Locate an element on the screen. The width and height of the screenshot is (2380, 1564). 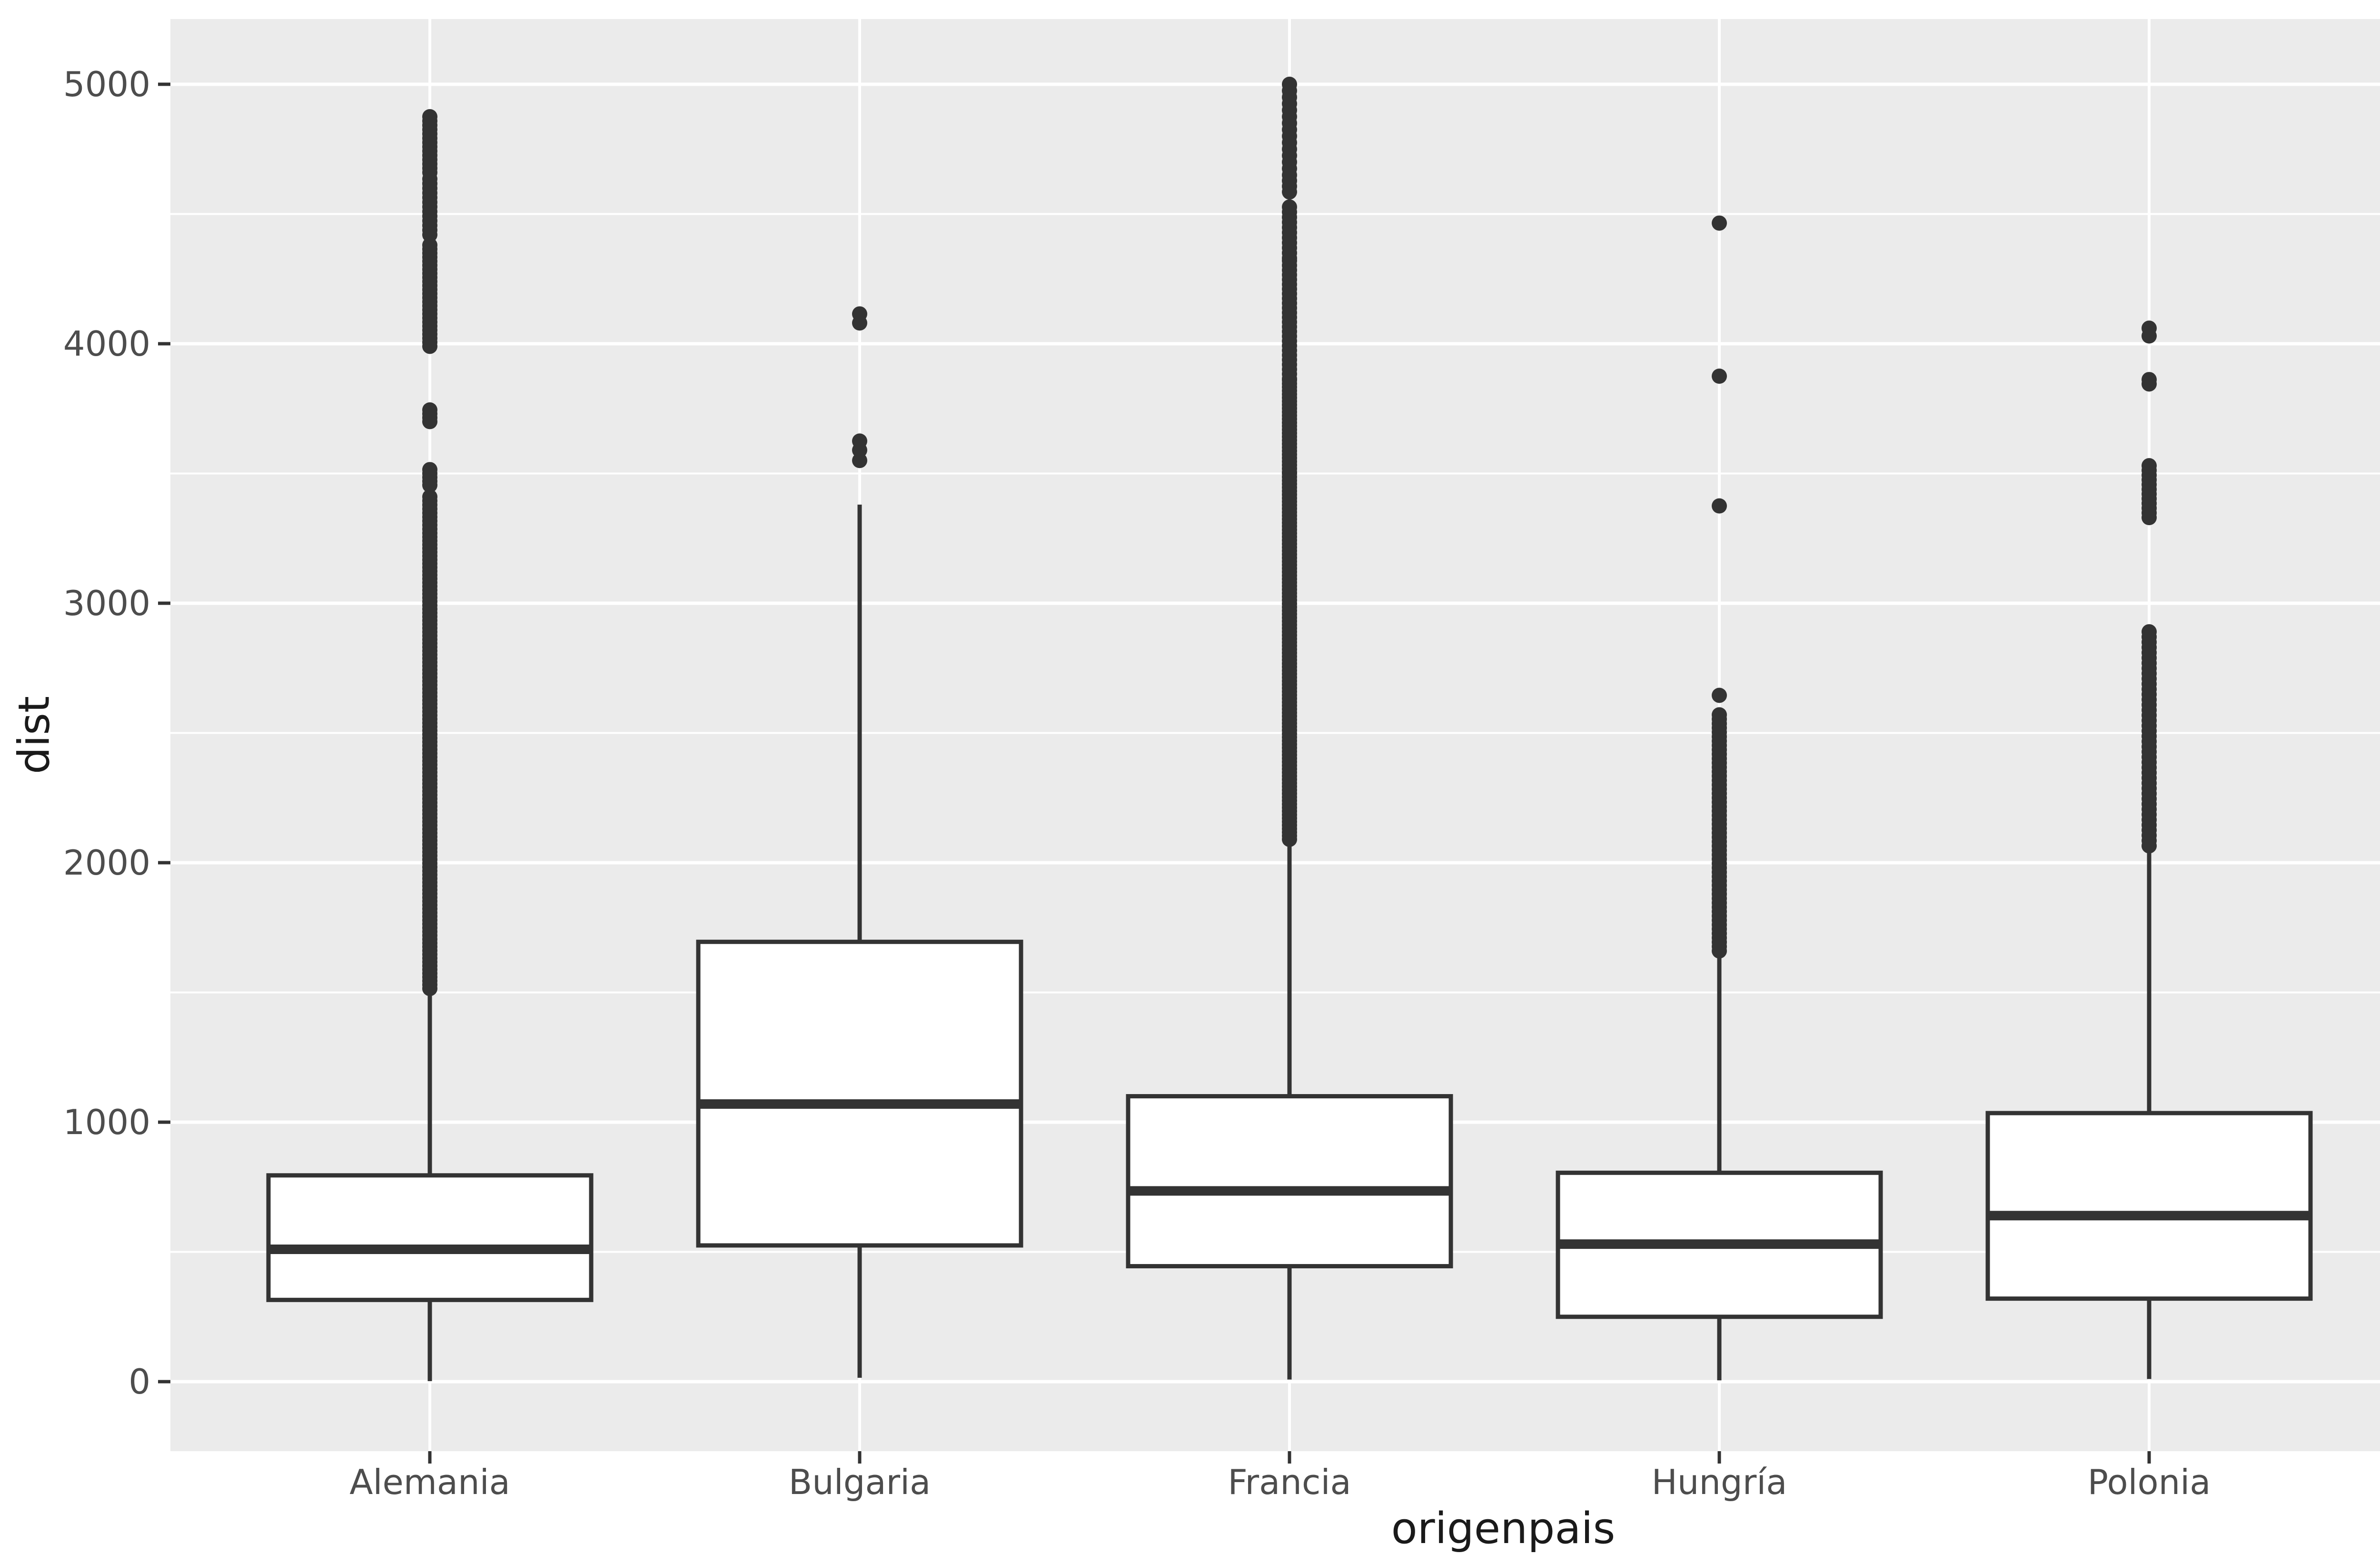
x-axis-title: origenpais is located at coordinates (1503, 1529).